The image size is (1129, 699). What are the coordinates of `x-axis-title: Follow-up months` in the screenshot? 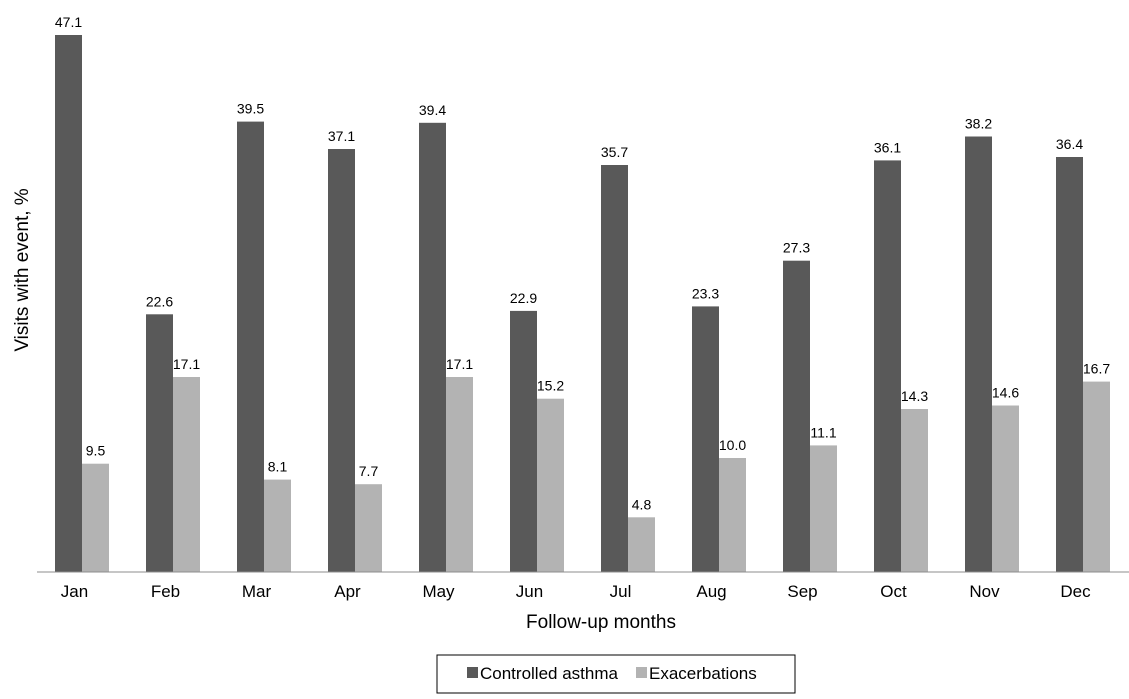 It's located at (601, 622).